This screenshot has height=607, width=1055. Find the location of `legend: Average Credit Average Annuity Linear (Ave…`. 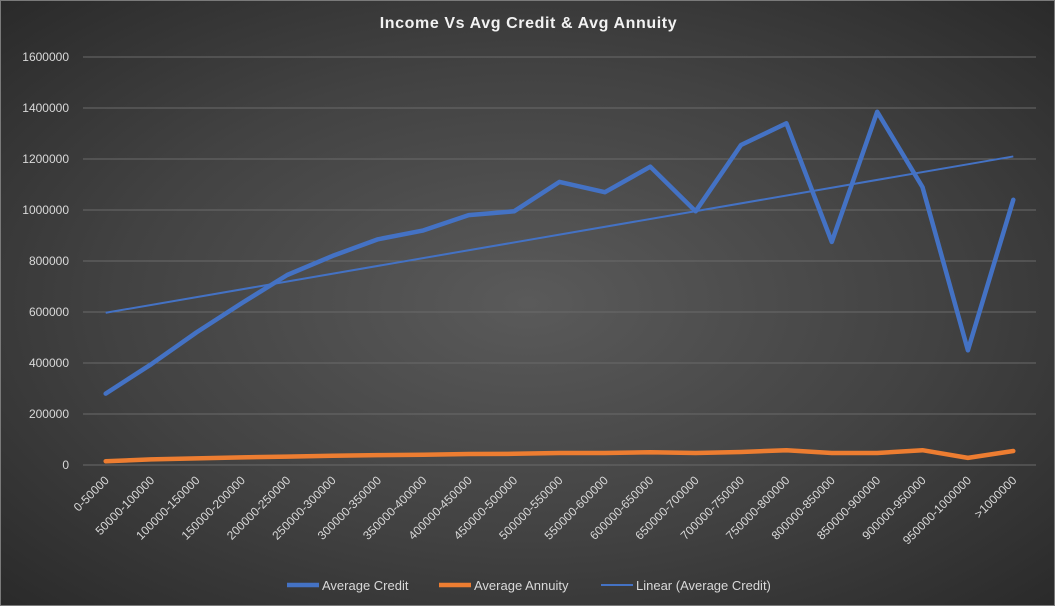

legend: Average Credit Average Annuity Linear (Ave… is located at coordinates (529, 585).